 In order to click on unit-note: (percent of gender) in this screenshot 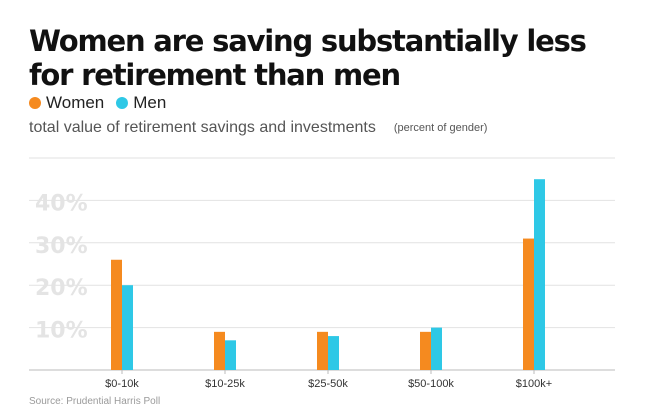, I will do `click(440, 128)`.